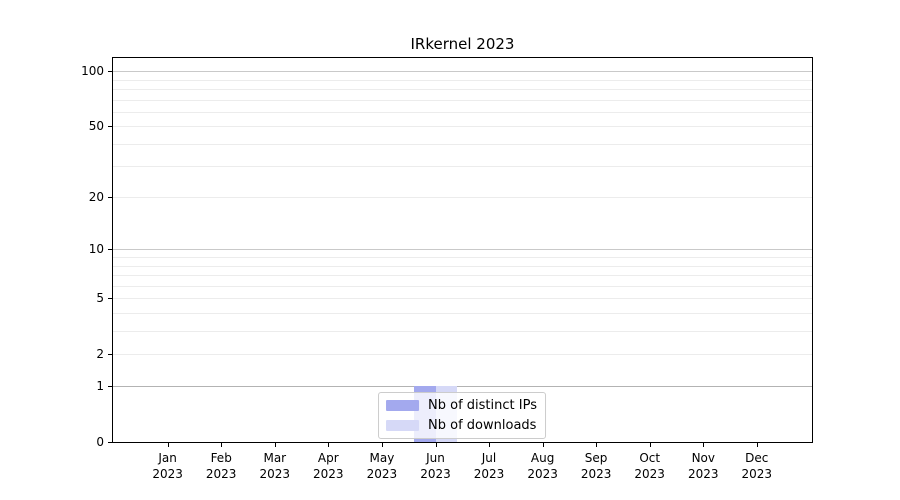 This screenshot has height=500, width=900. What do you see at coordinates (596, 466) in the screenshot?
I see `x-tick-label: Sep 2023` at bounding box center [596, 466].